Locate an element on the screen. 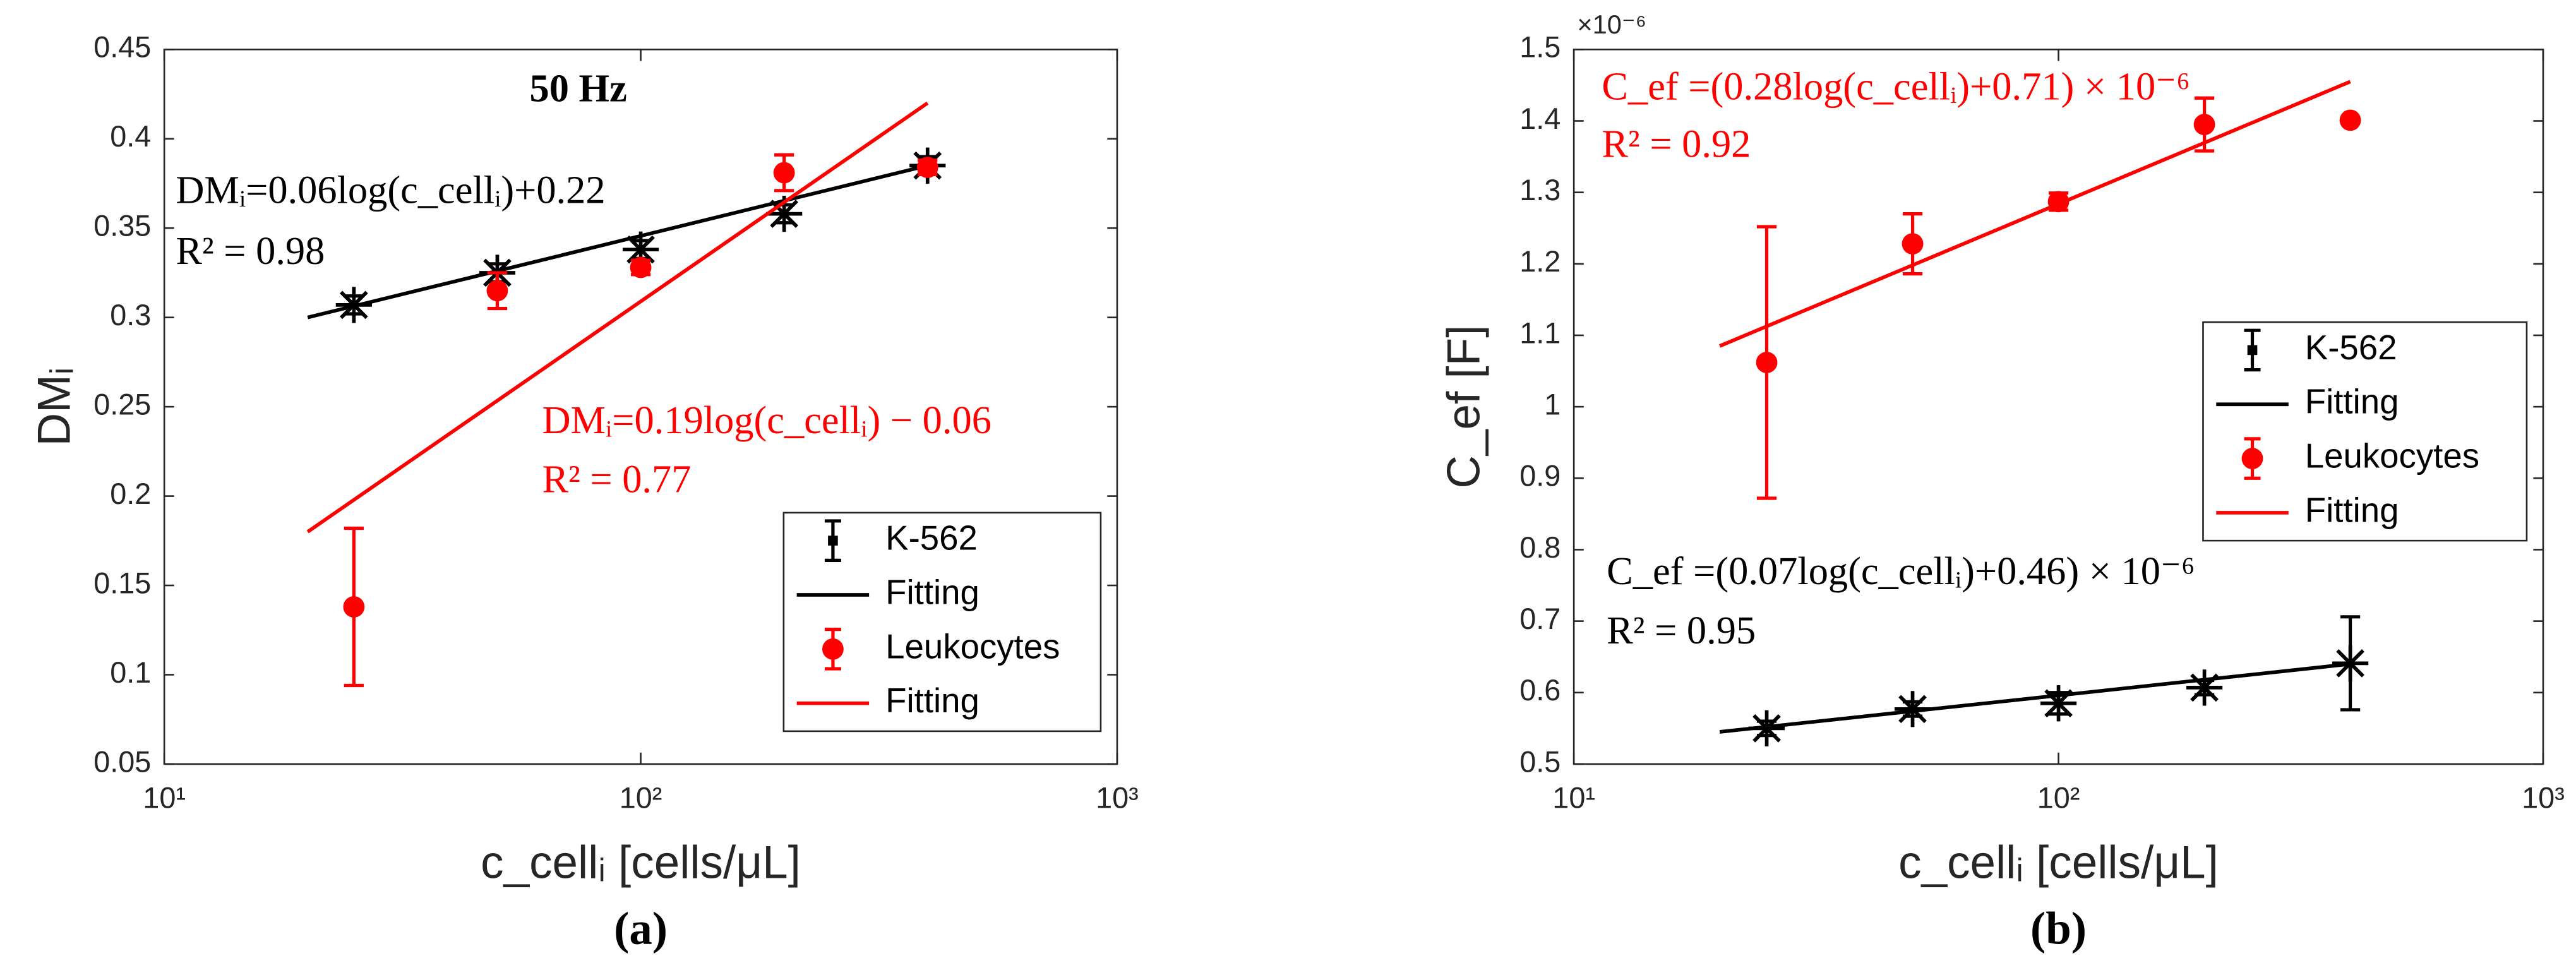 The image size is (2576, 963). y-axis-label: DMᵢ is located at coordinates (54, 407).